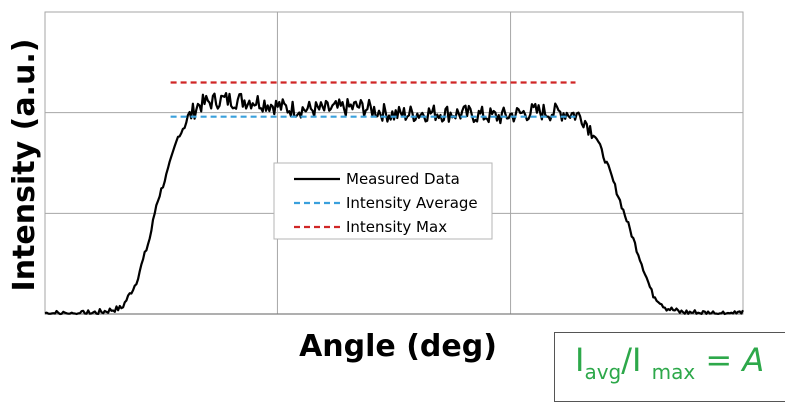 The width and height of the screenshot is (785, 402). I want to click on formula-equals: =, so click(724, 360).